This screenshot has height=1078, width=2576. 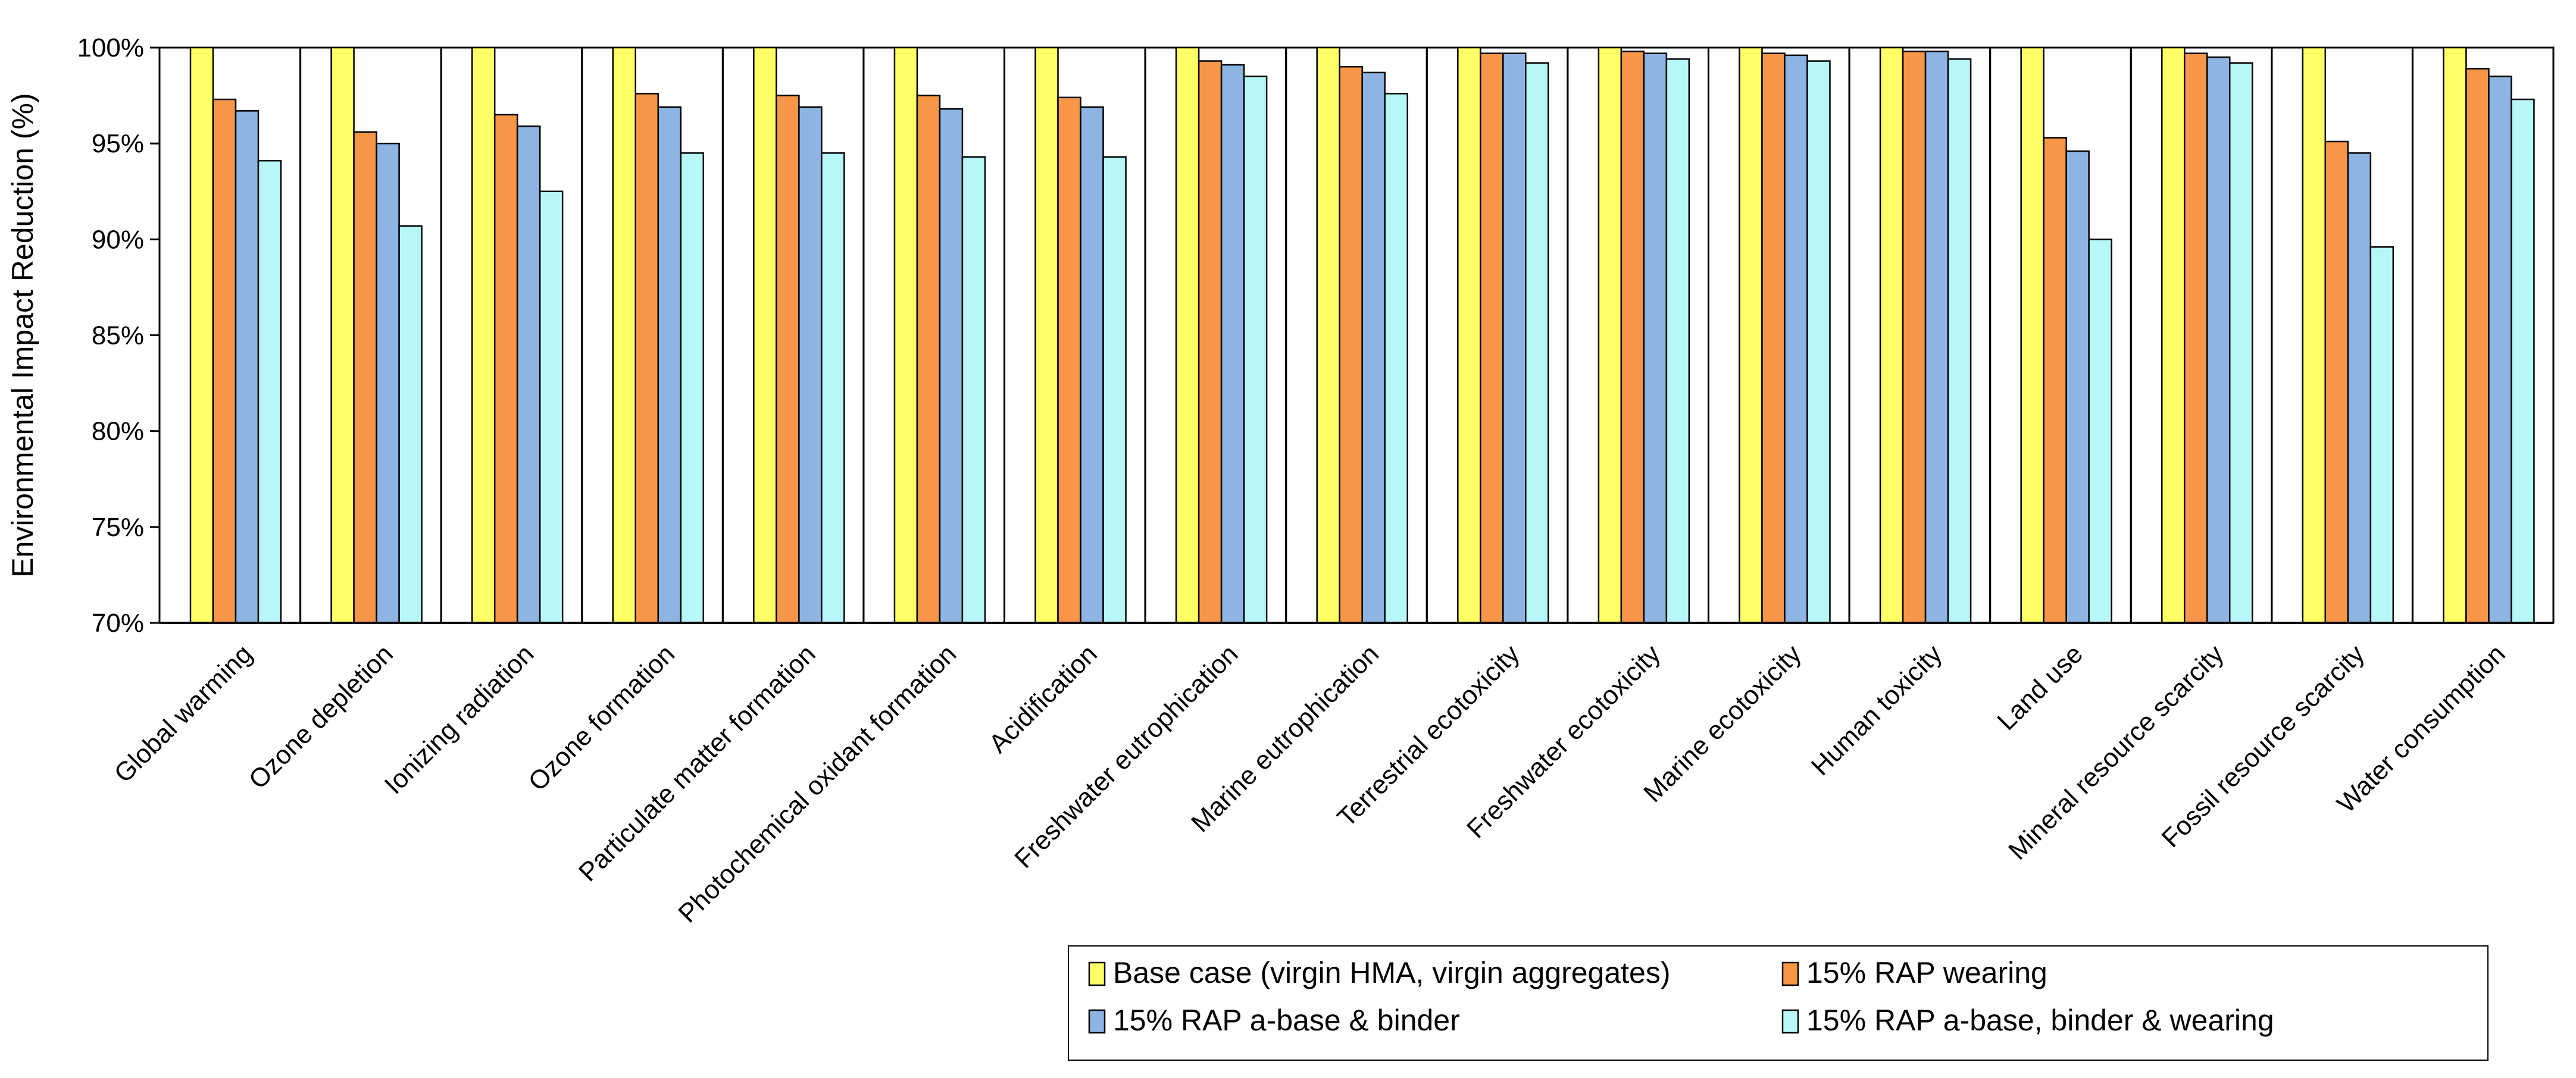 I want to click on x-tick-label: Human toxicity, so click(x=1877, y=710).